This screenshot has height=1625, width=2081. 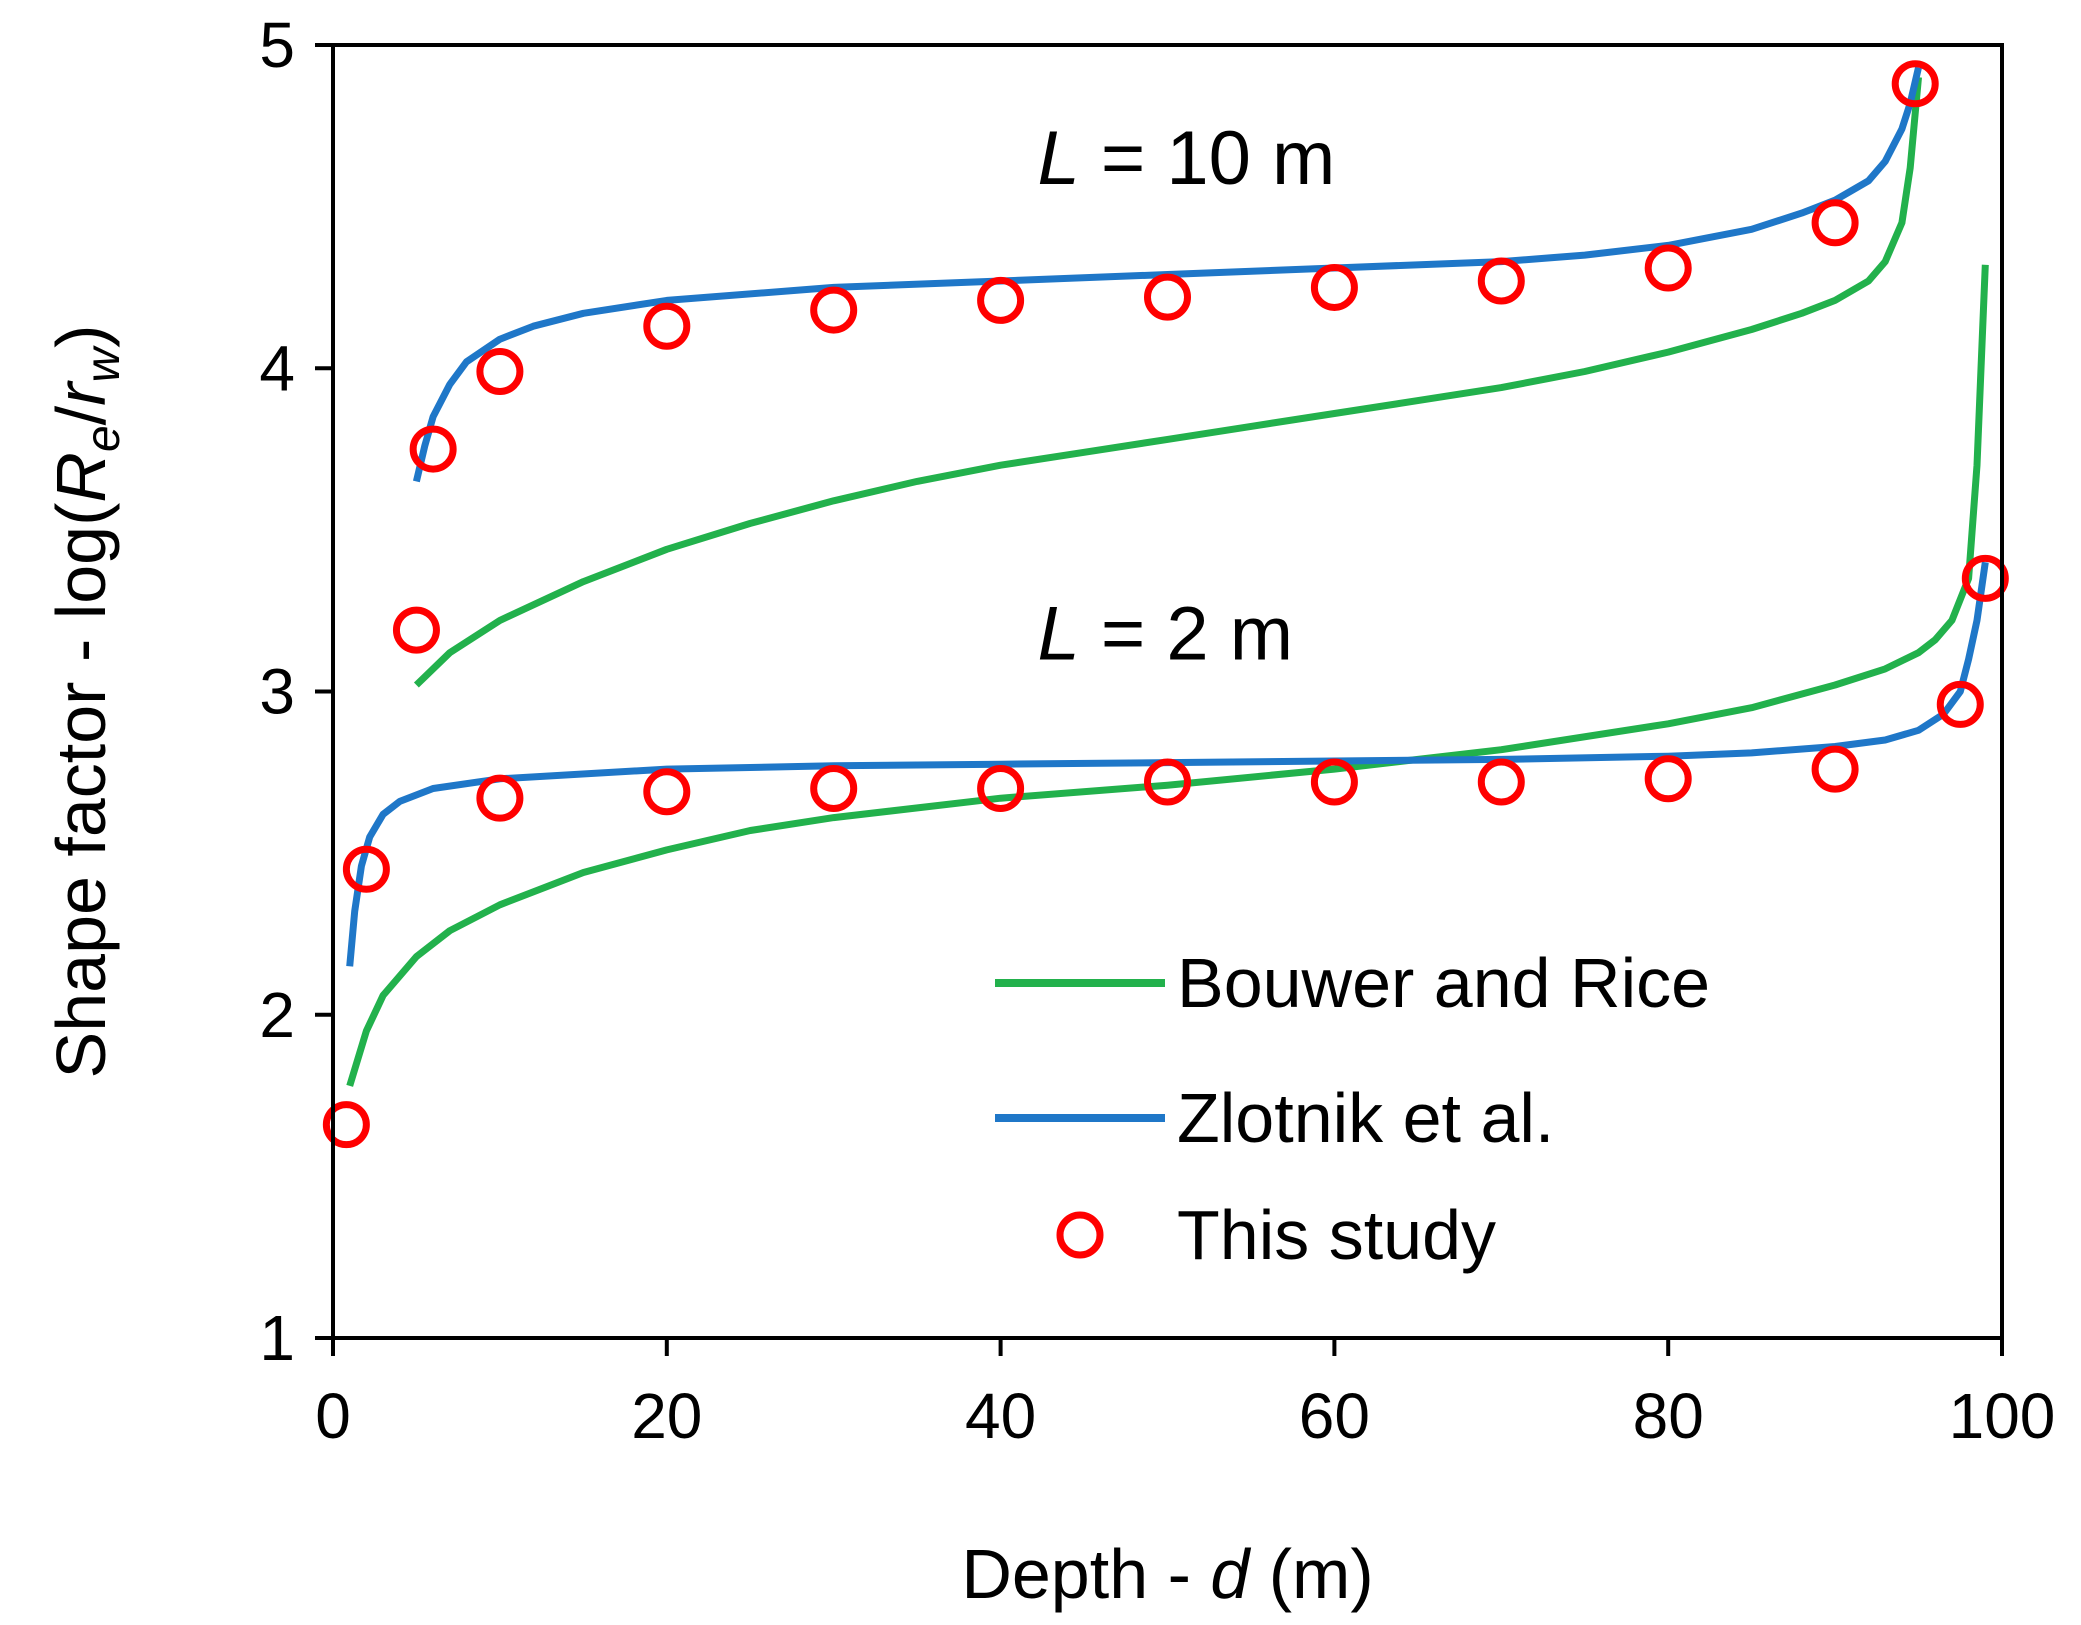 I want to click on legend-label-0: Bouwer and Rice, so click(x=1443, y=983).